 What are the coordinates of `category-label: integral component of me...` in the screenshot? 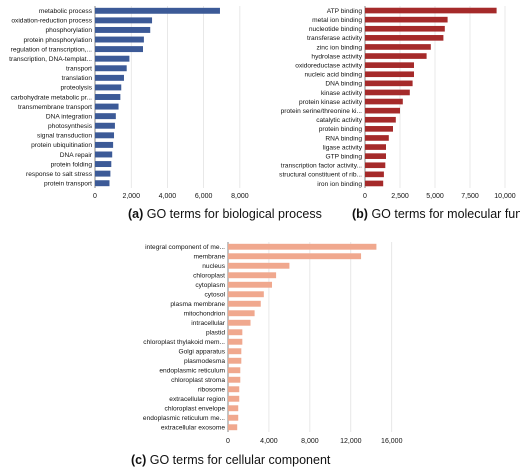 It's located at (185, 247).